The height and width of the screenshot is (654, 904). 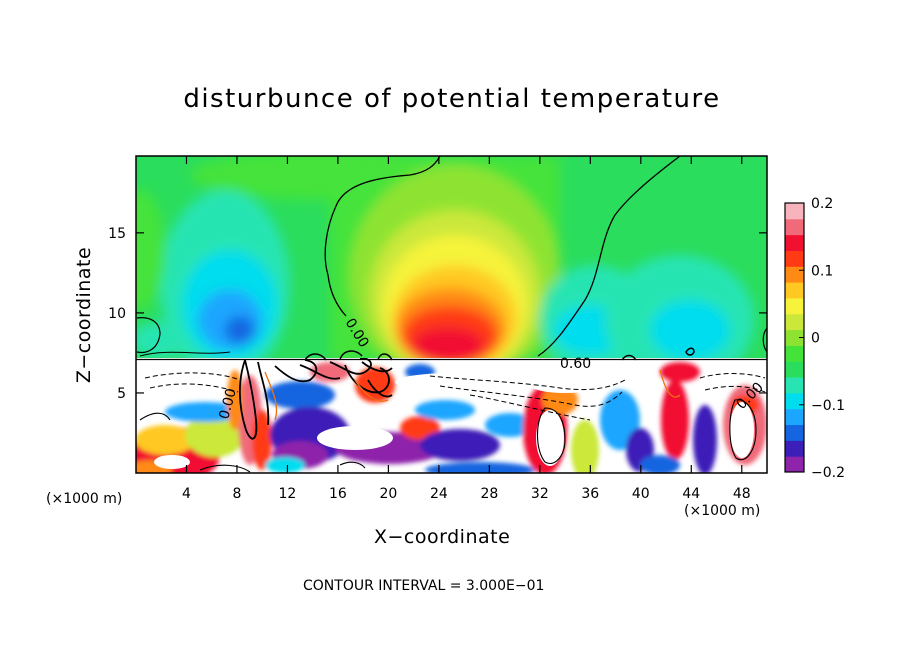 I want to click on x-tick-label: 16, so click(x=338, y=494).